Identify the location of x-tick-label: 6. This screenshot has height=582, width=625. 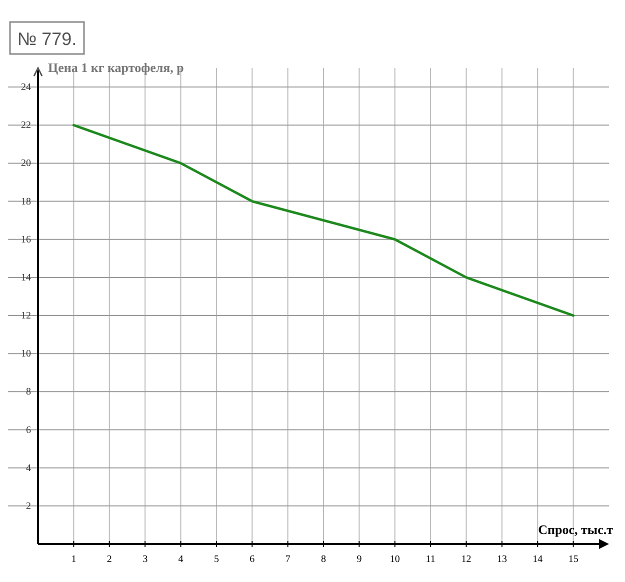
(252, 559).